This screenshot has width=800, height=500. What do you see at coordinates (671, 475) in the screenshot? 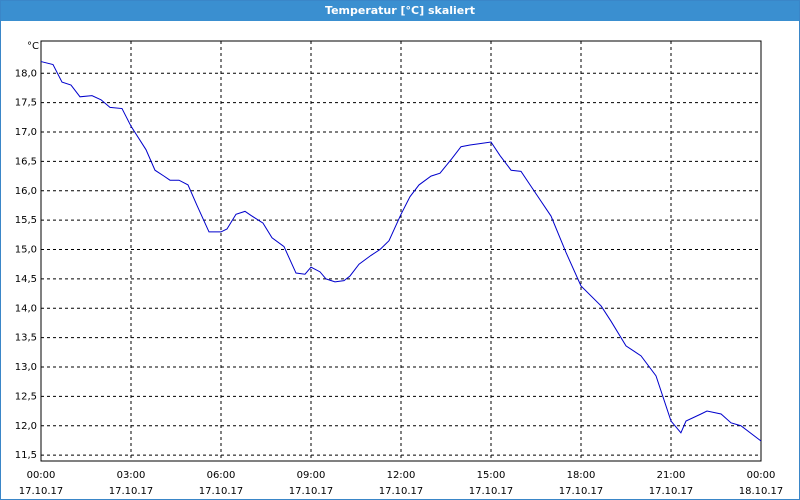
I see `x-tick-label: 21:00` at bounding box center [671, 475].